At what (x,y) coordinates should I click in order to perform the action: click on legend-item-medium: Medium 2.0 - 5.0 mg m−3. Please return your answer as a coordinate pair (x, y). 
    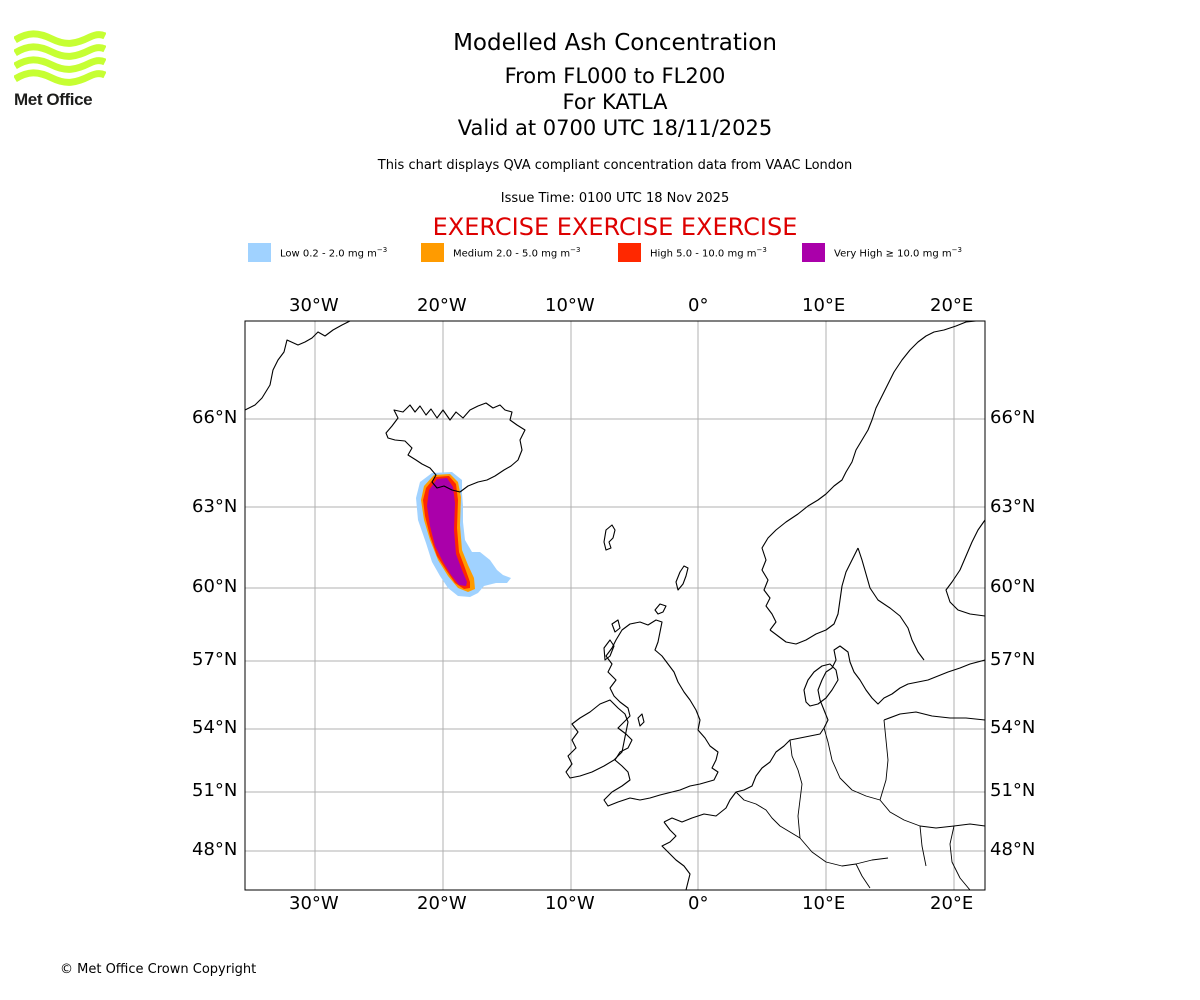
    Looking at the image, I should click on (500, 252).